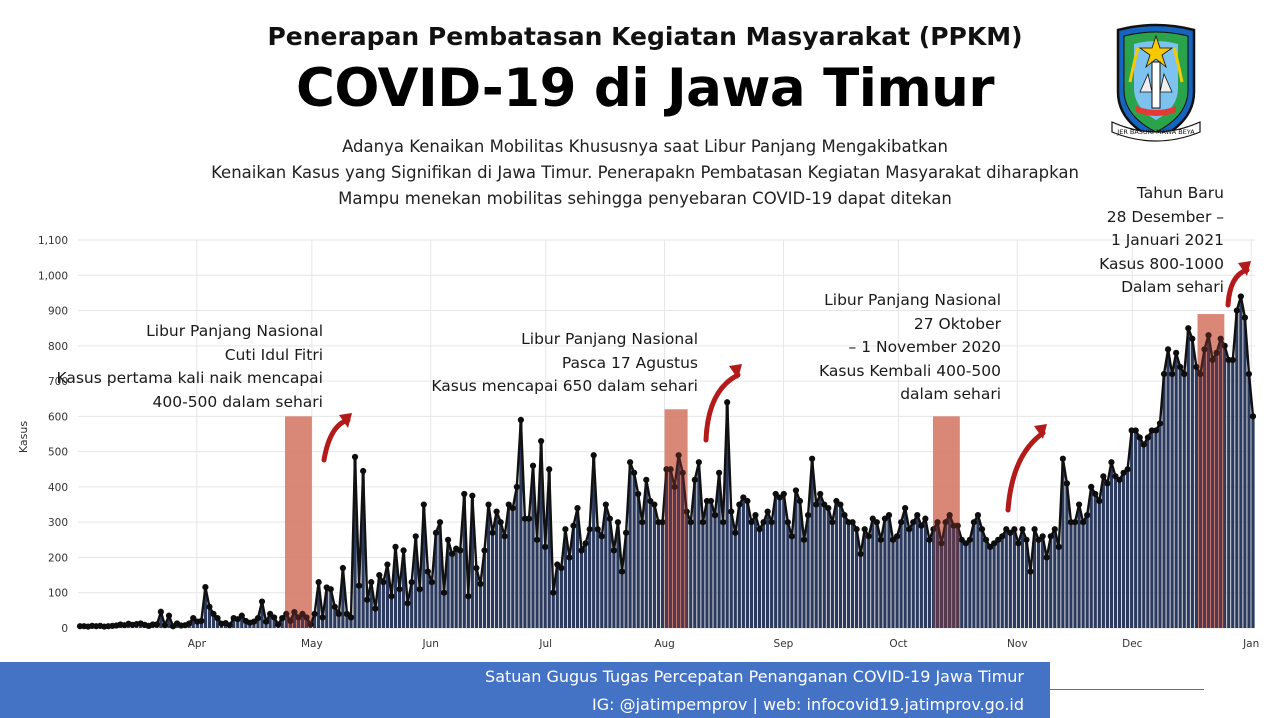 The height and width of the screenshot is (718, 1280). I want to click on y-tick-label: 300, so click(58, 523).